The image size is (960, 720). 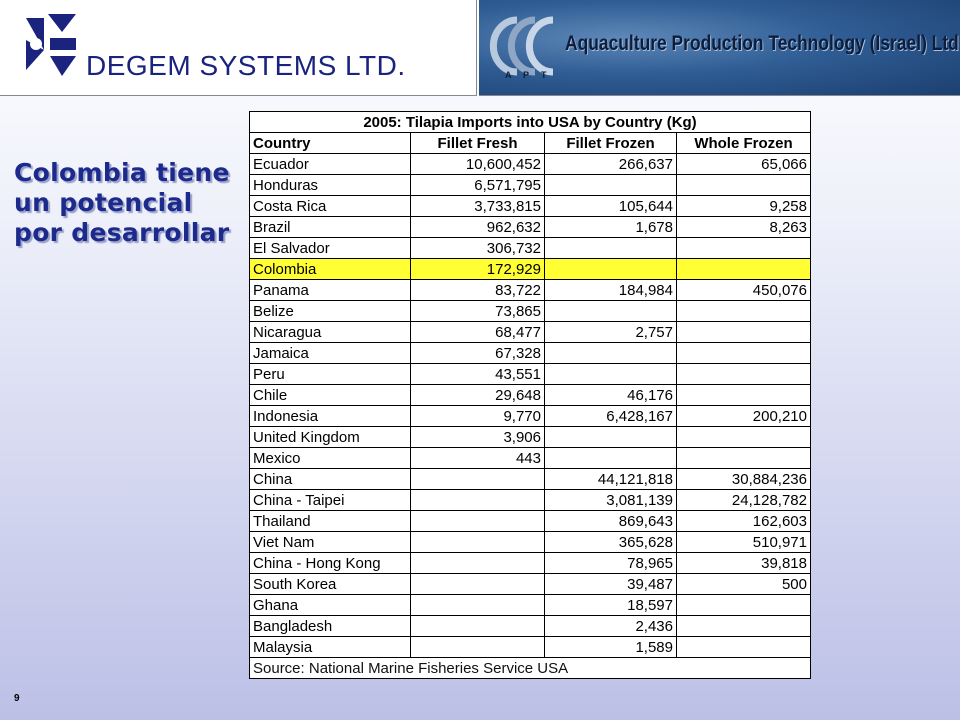 I want to click on table-row: Viet Nam 365,628 510,971, so click(x=530, y=542).